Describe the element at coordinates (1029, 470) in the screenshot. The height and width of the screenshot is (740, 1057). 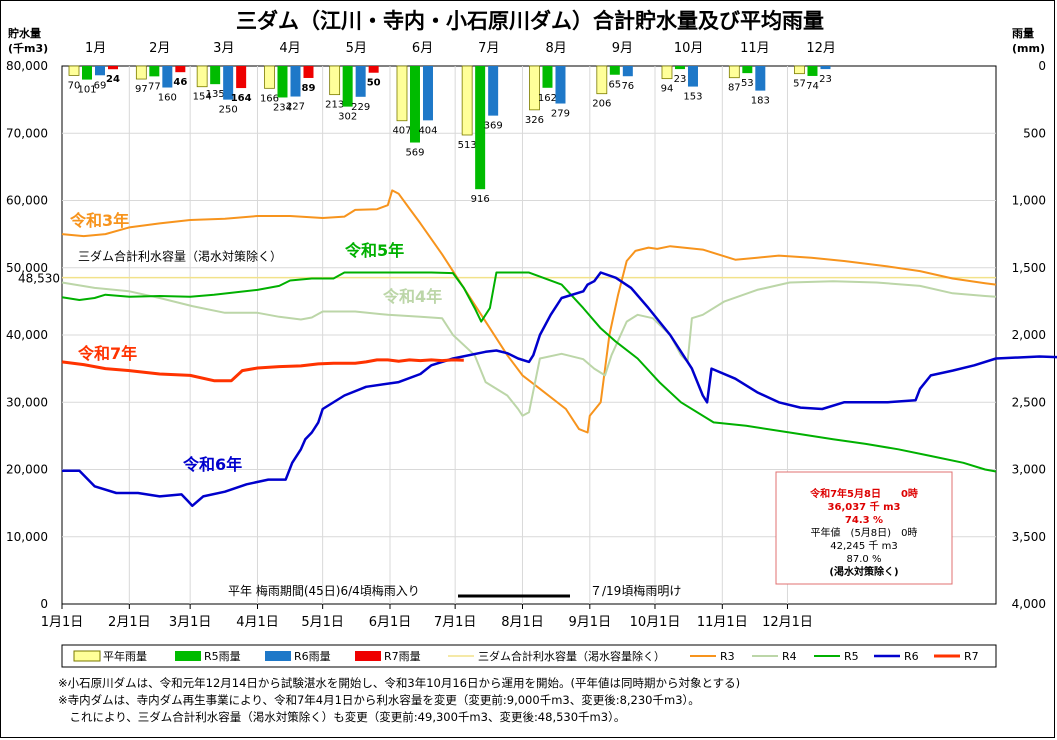
I see `right-tick-label: 3,000` at that location.